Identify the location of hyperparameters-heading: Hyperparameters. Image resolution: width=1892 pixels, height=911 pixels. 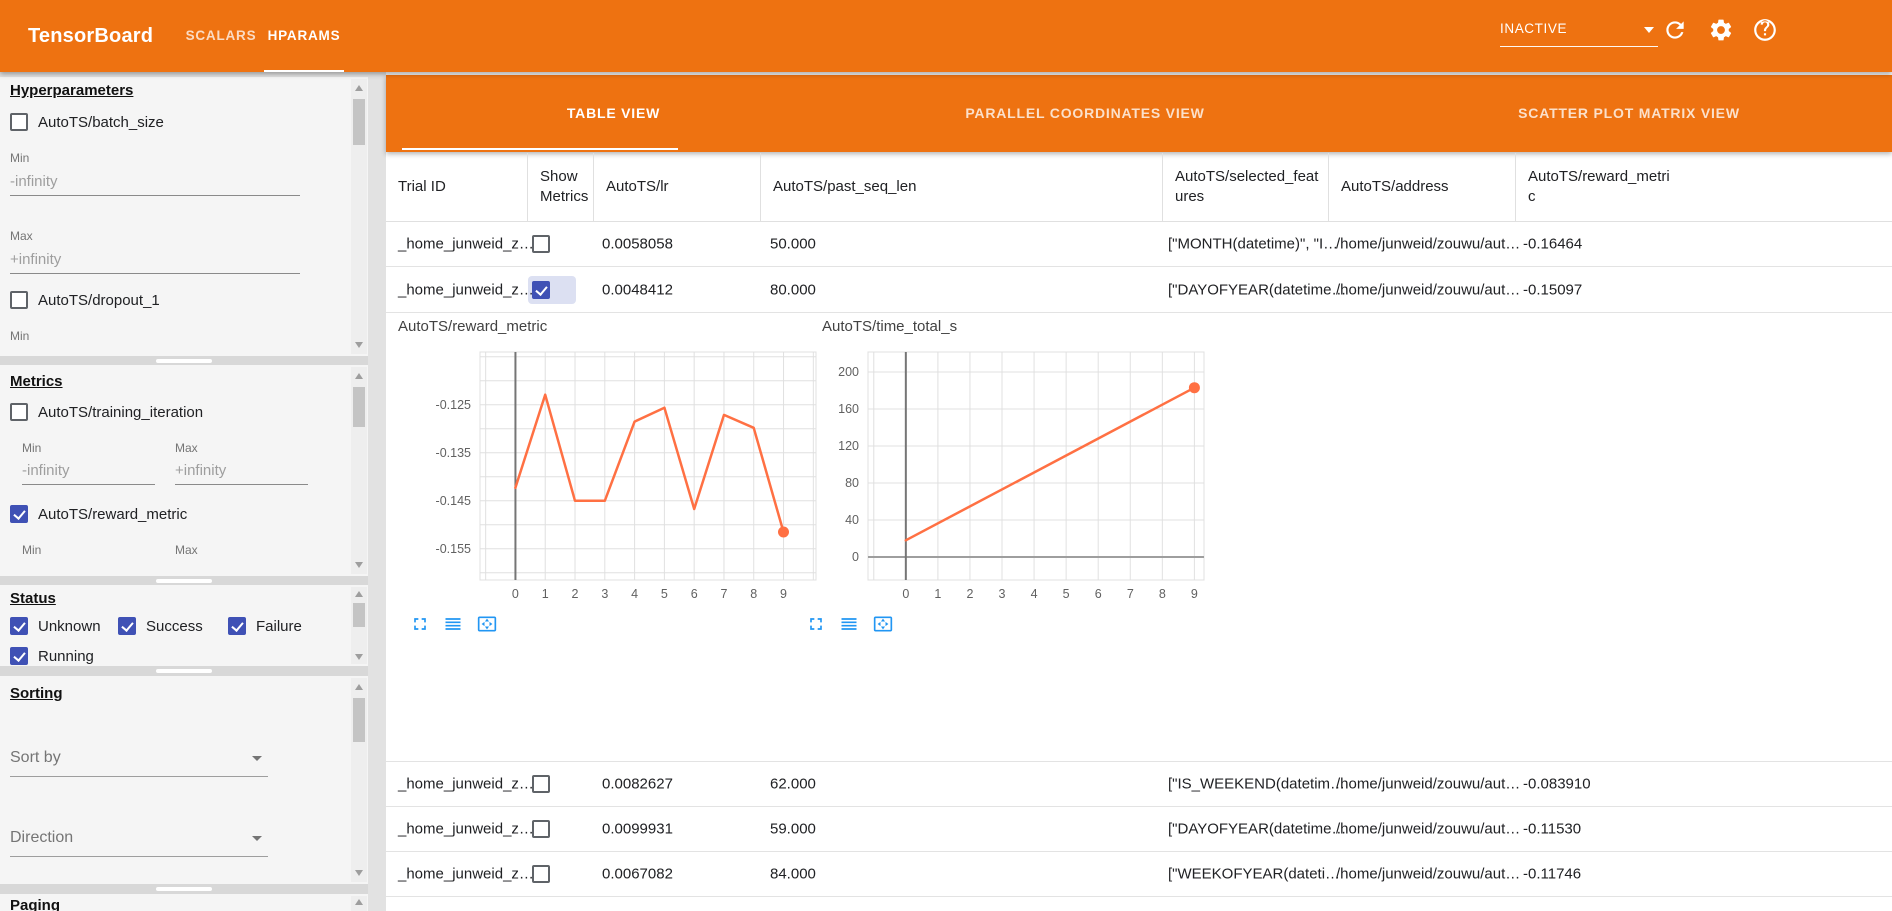
(72, 90).